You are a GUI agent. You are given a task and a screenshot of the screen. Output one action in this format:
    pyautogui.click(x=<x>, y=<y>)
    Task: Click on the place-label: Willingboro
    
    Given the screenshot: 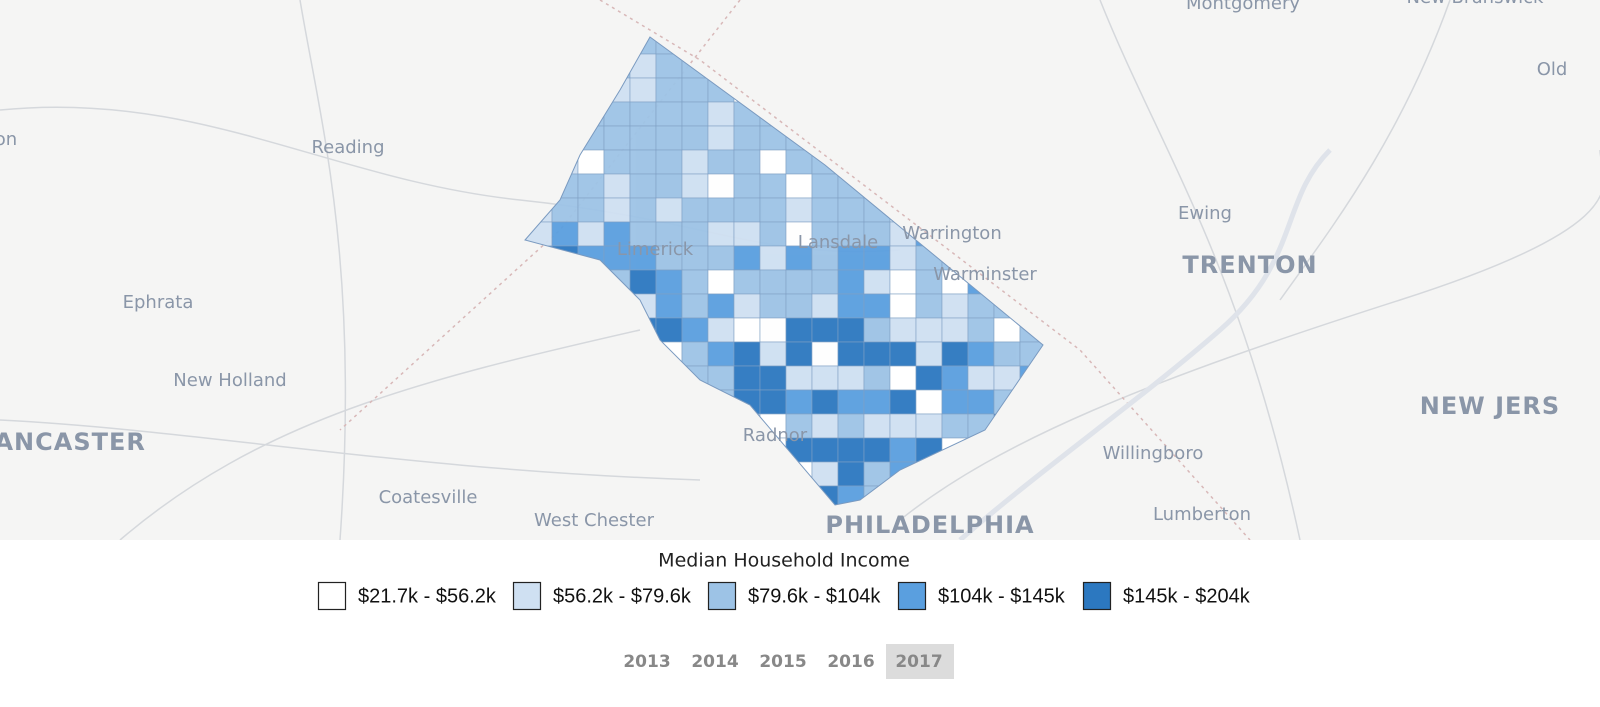 What is the action you would take?
    pyautogui.click(x=1153, y=453)
    